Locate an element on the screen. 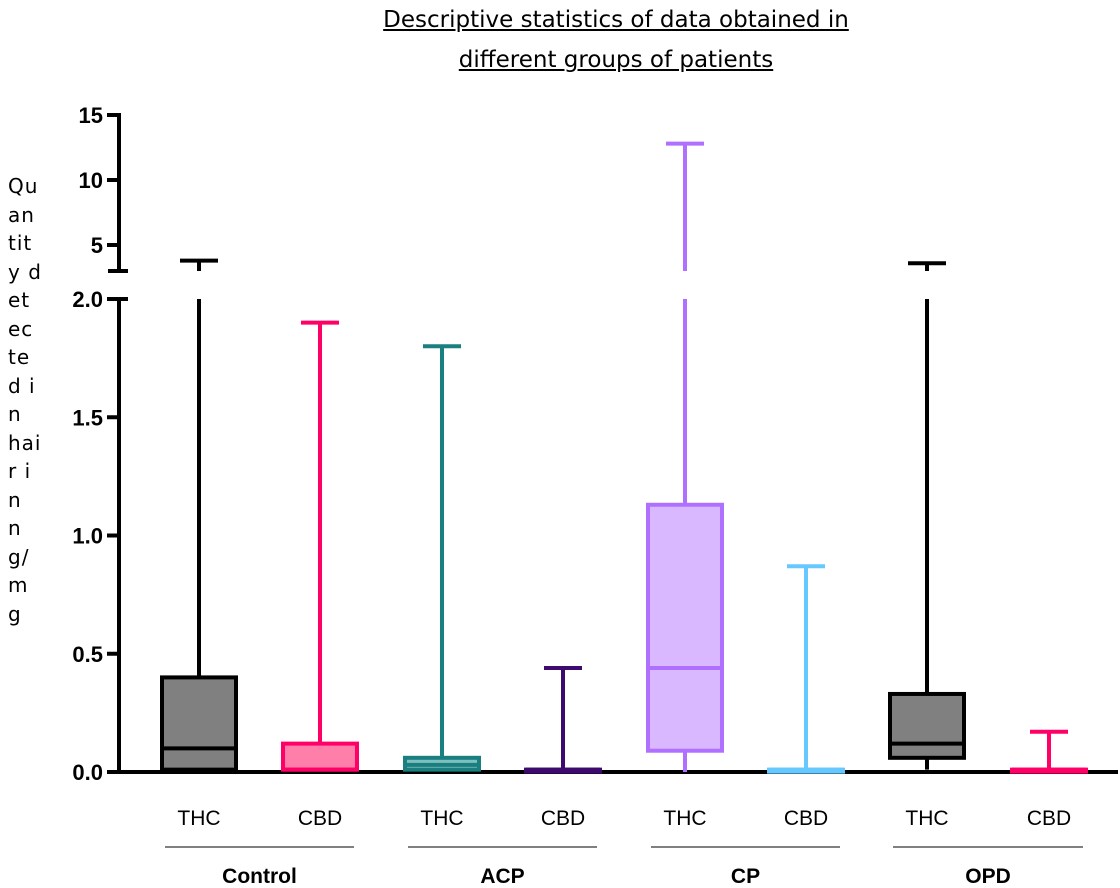  chart-title-line-2: different groups of patients is located at coordinates (616, 60).